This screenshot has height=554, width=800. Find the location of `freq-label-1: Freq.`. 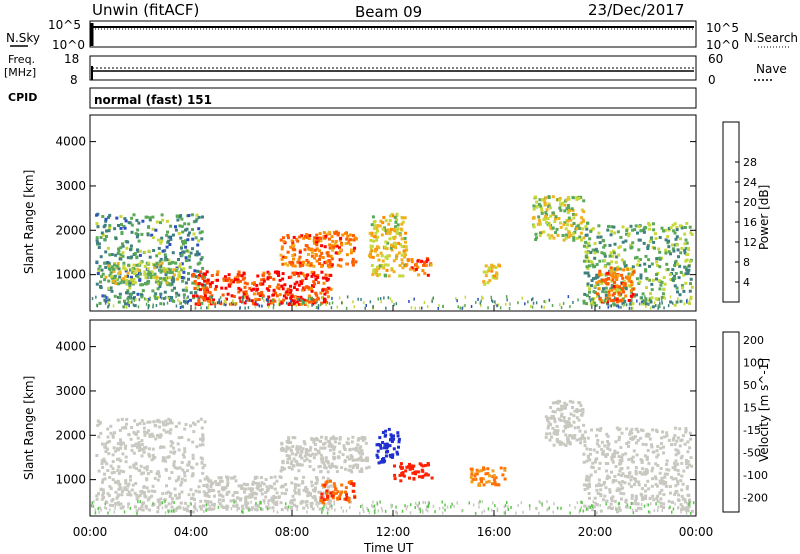

freq-label-1: Freq. is located at coordinates (21, 59).